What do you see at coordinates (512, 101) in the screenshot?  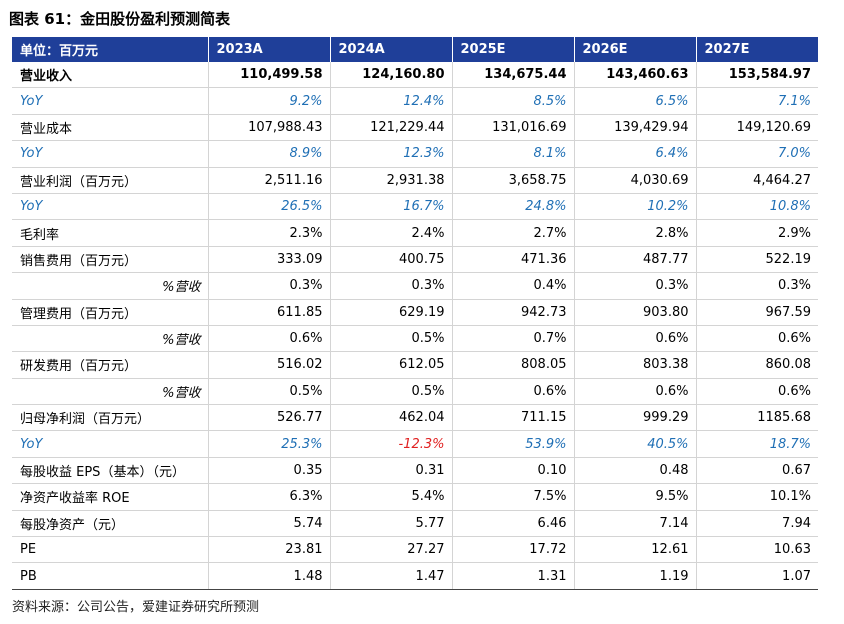 I see `table-cell: 8.5%` at bounding box center [512, 101].